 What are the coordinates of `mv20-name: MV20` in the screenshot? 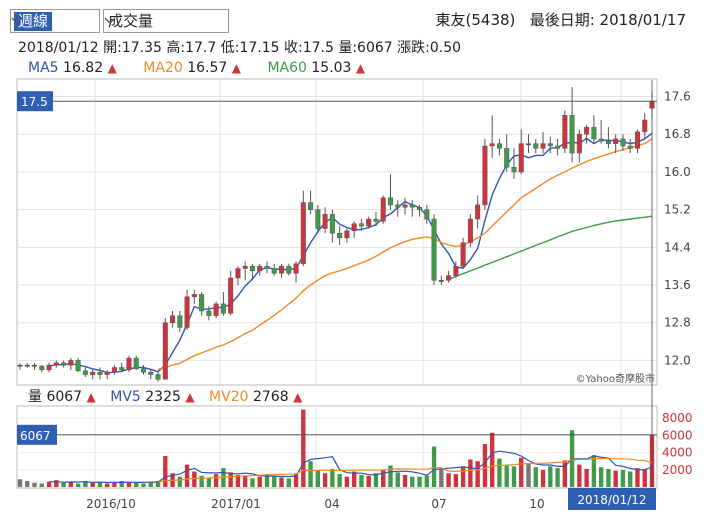 It's located at (229, 397).